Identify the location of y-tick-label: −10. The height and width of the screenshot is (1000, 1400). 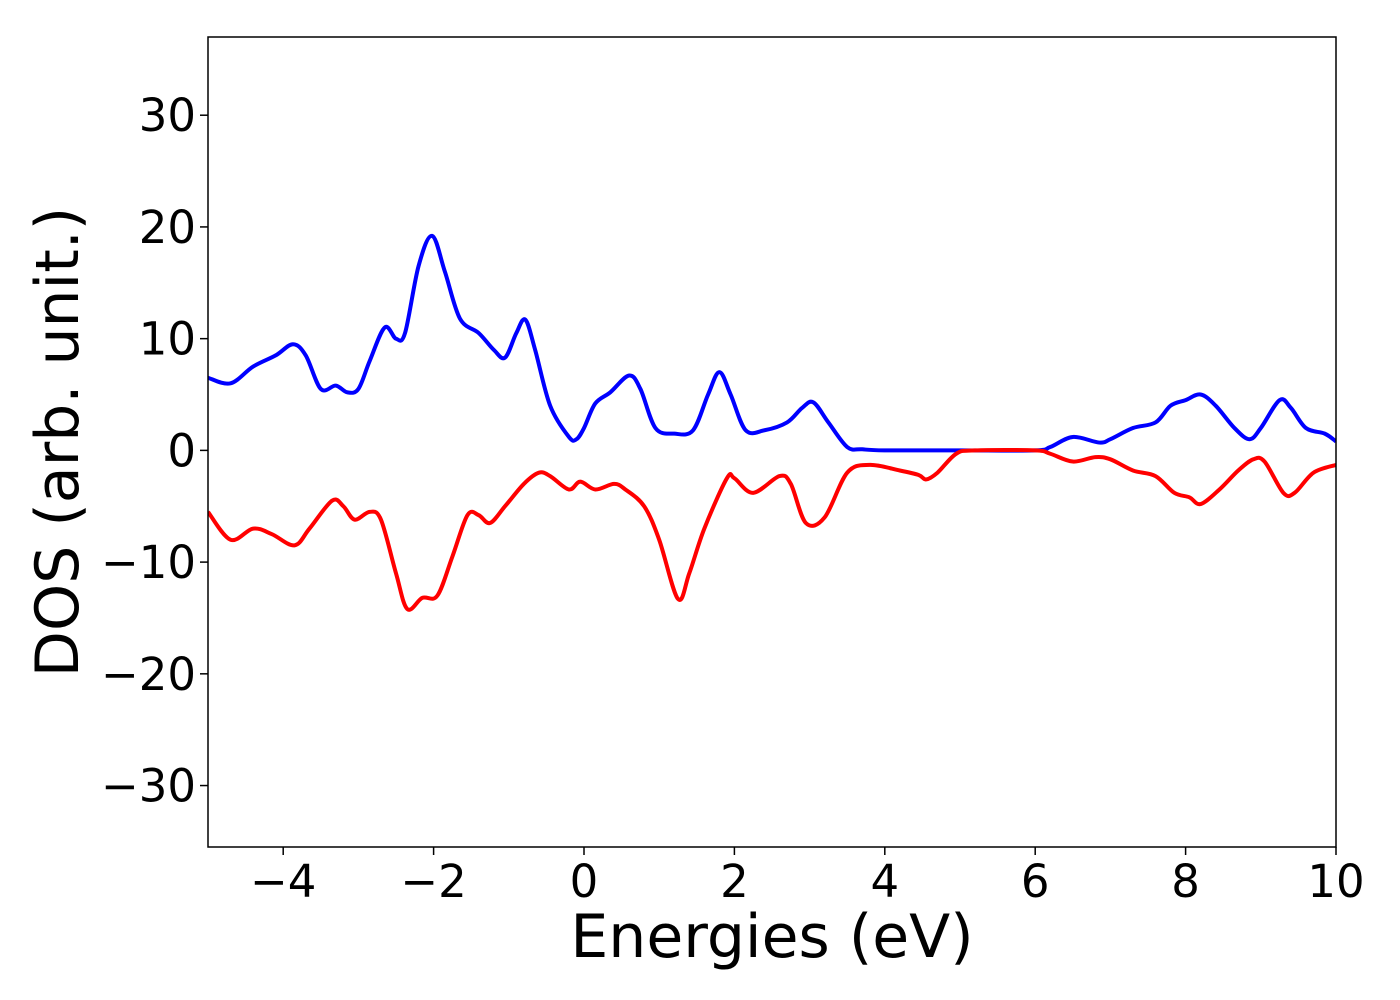
(148, 562).